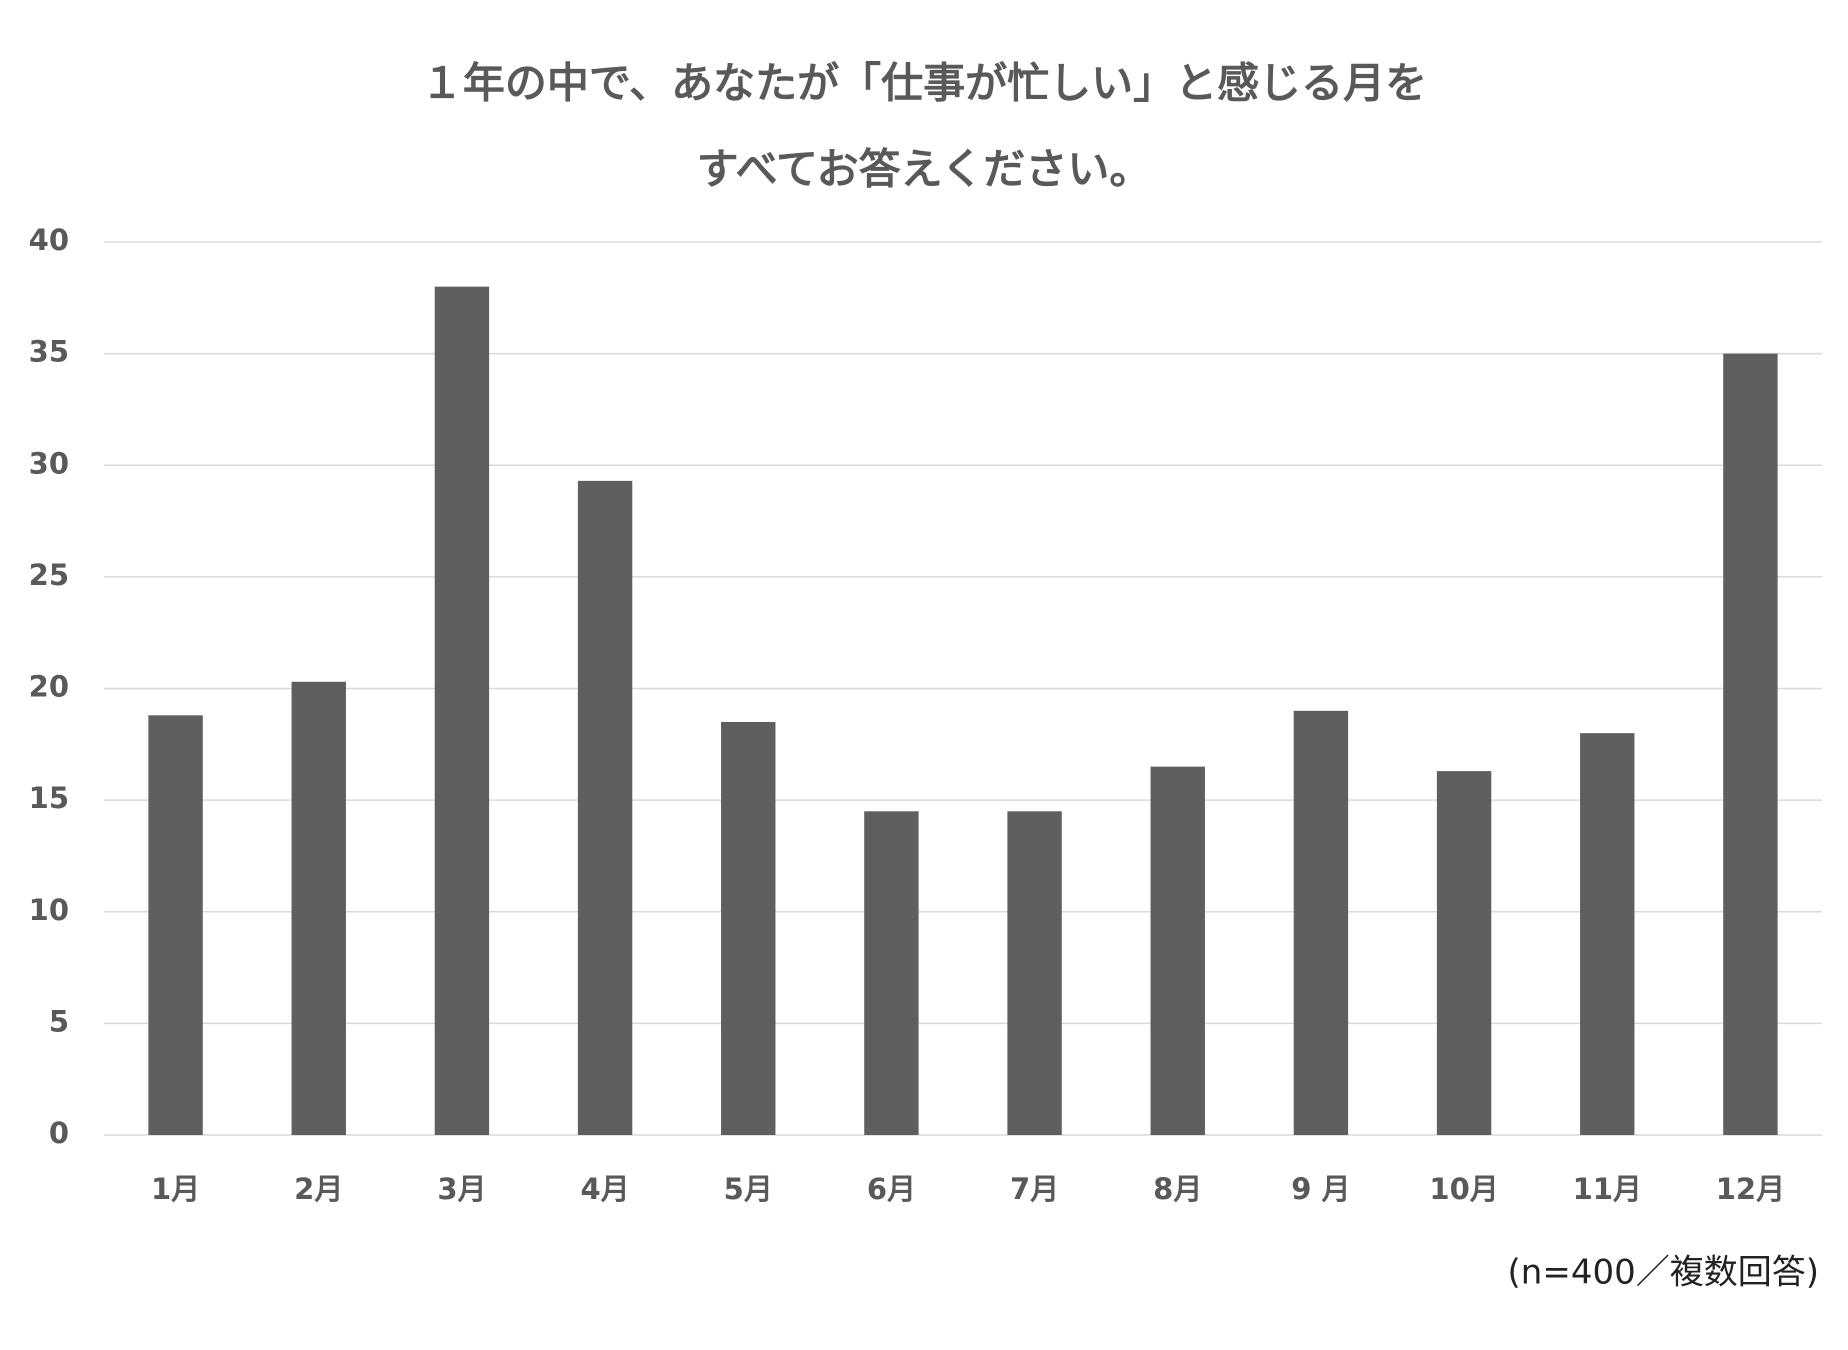 The image size is (1848, 1350). I want to click on x-tick-label: 4月, so click(604, 1189).